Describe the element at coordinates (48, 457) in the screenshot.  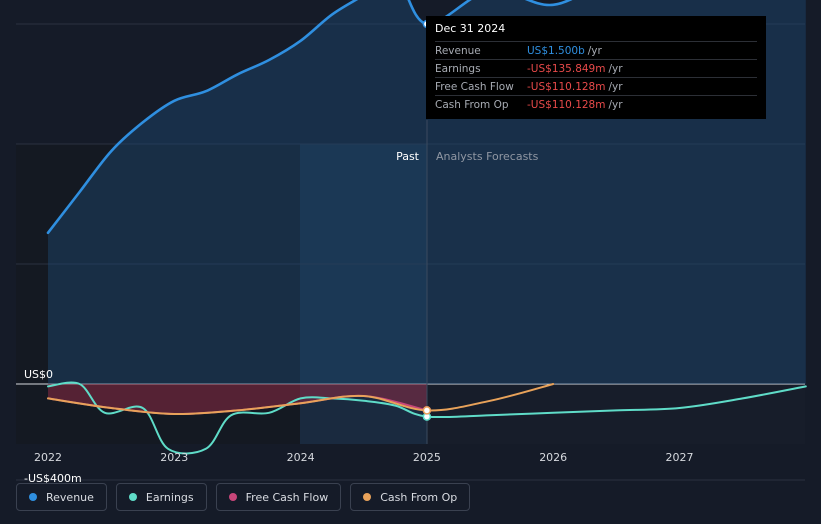
I see `x-axis-label: 2022` at that location.